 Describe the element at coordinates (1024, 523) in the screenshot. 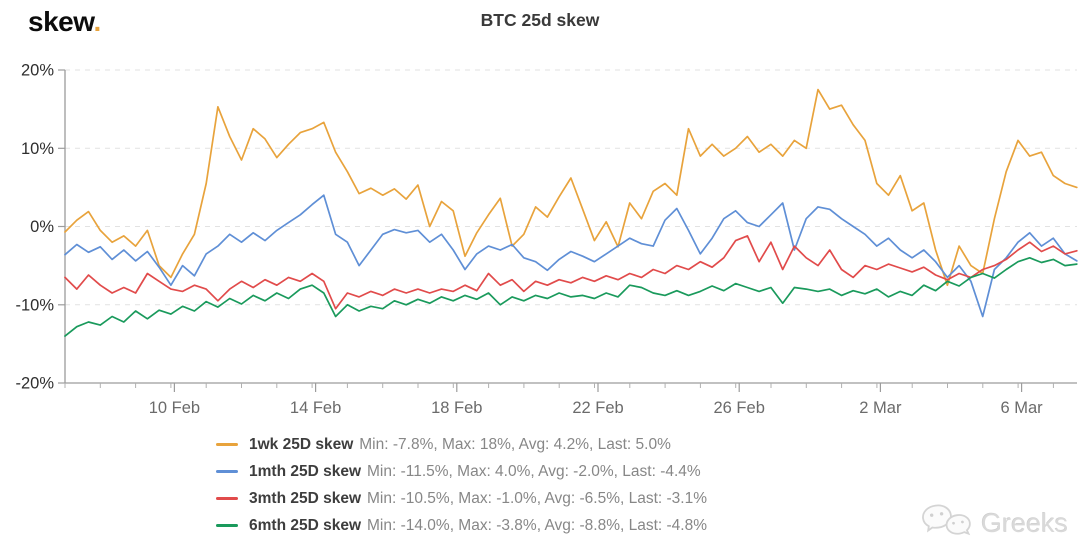

I see `watermark-text: Greeks` at that location.